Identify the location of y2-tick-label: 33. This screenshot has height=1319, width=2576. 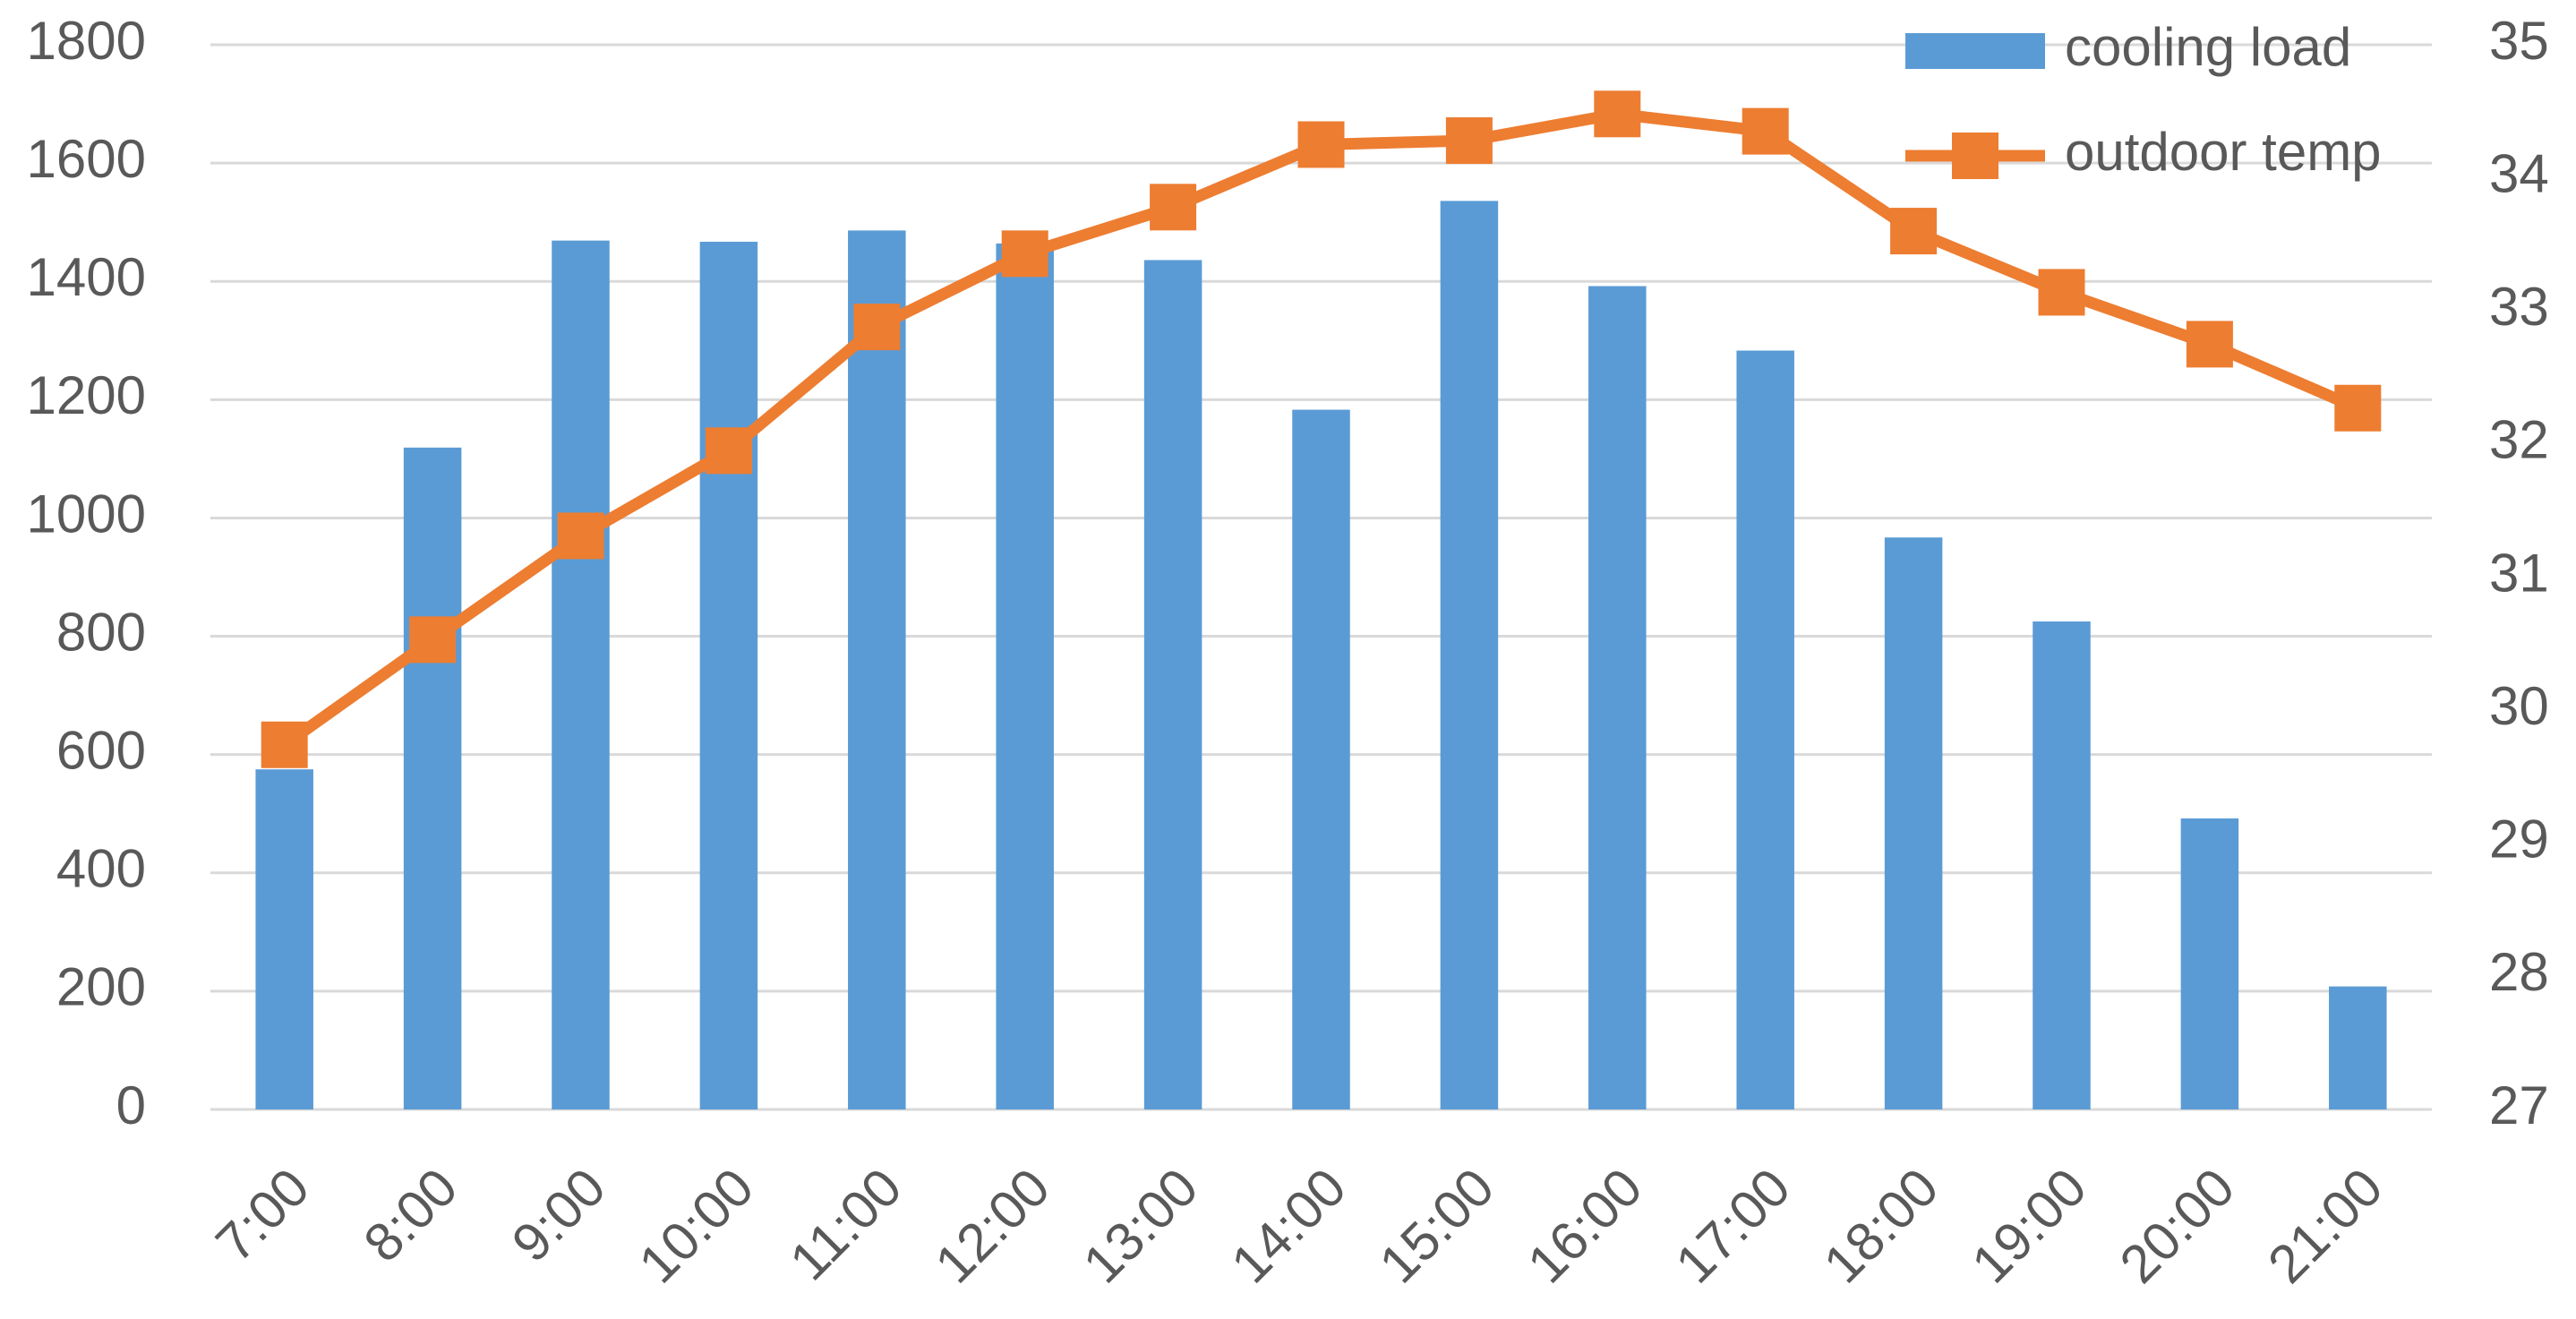
(2519, 307).